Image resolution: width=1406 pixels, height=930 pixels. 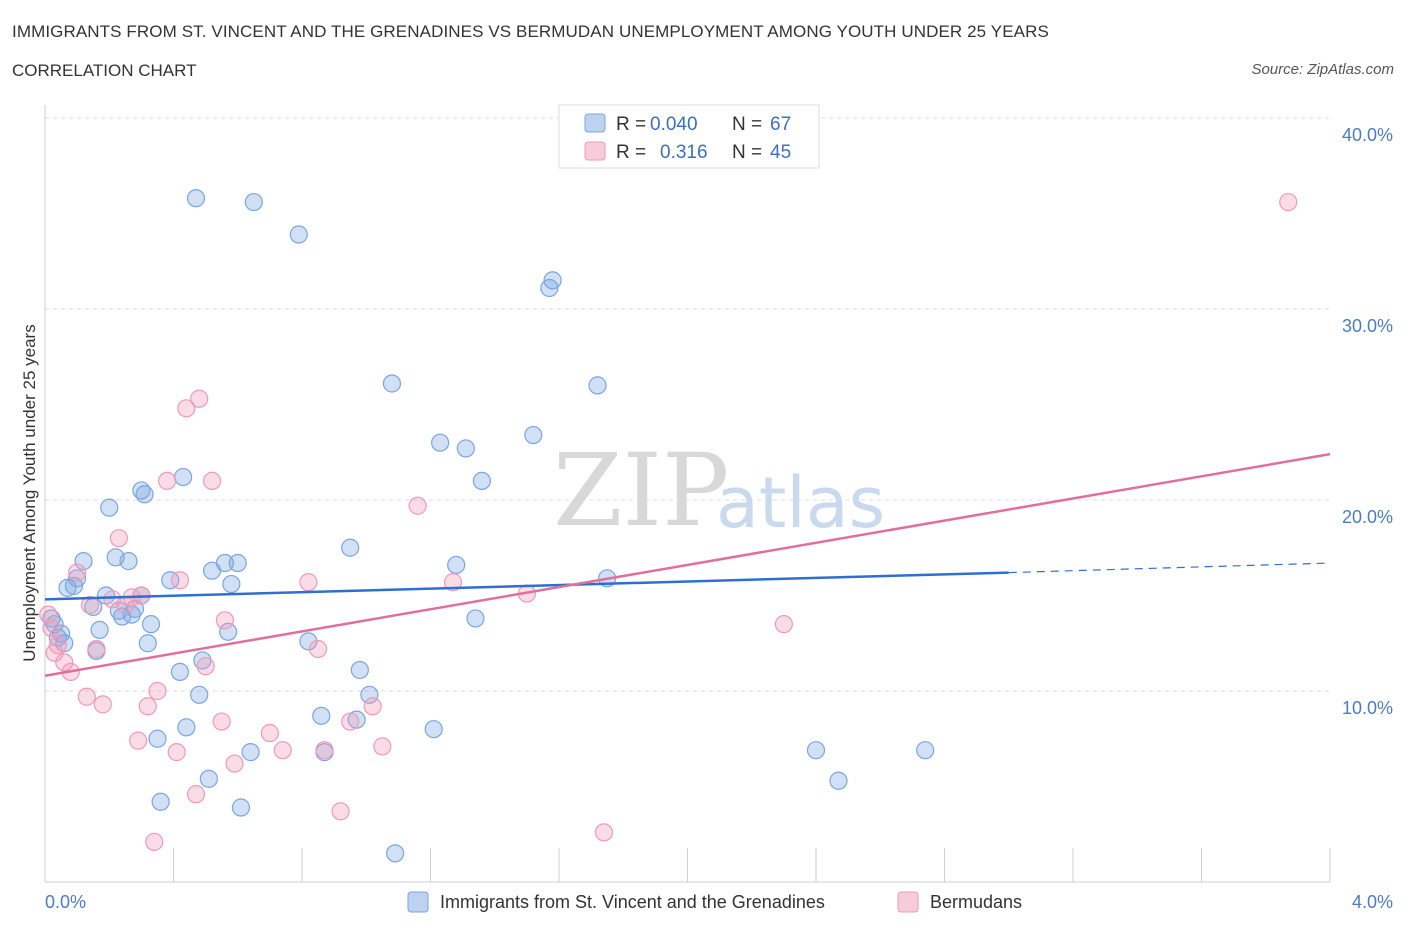 What do you see at coordinates (976, 902) in the screenshot?
I see `bottom-legend-label-pink: Bermudans` at bounding box center [976, 902].